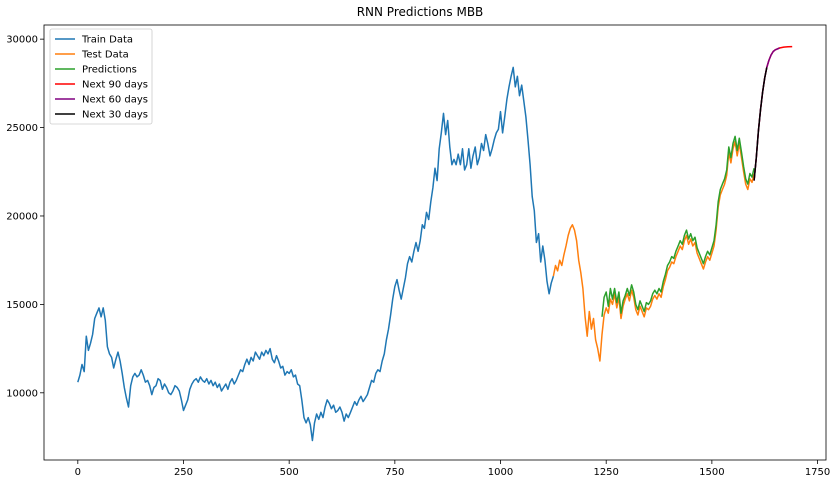  Describe the element at coordinates (115, 85) in the screenshot. I see `legend-label: Next 90 days` at that location.